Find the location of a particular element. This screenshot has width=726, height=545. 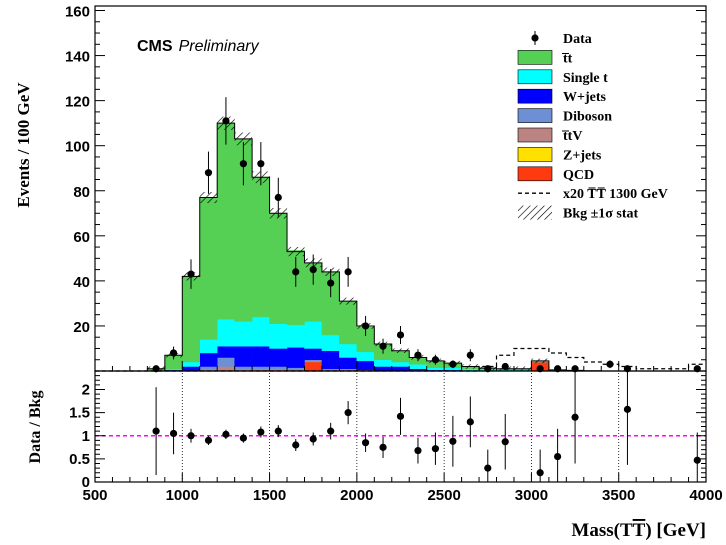

main-x-ticks is located at coordinates (400, 366).